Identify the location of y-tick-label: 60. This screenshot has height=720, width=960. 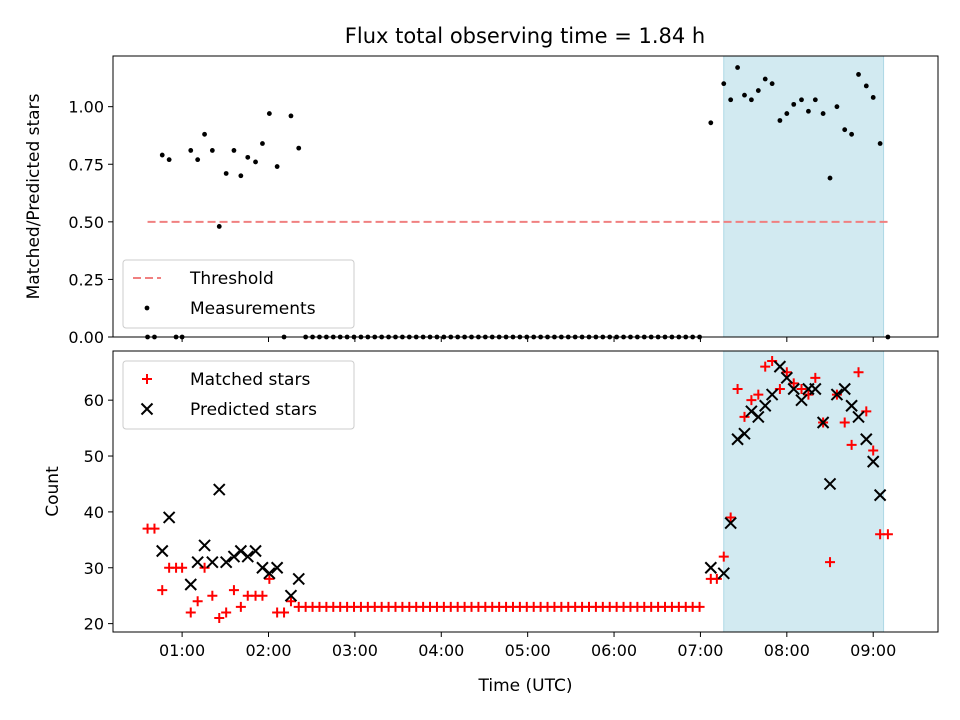
(94, 400).